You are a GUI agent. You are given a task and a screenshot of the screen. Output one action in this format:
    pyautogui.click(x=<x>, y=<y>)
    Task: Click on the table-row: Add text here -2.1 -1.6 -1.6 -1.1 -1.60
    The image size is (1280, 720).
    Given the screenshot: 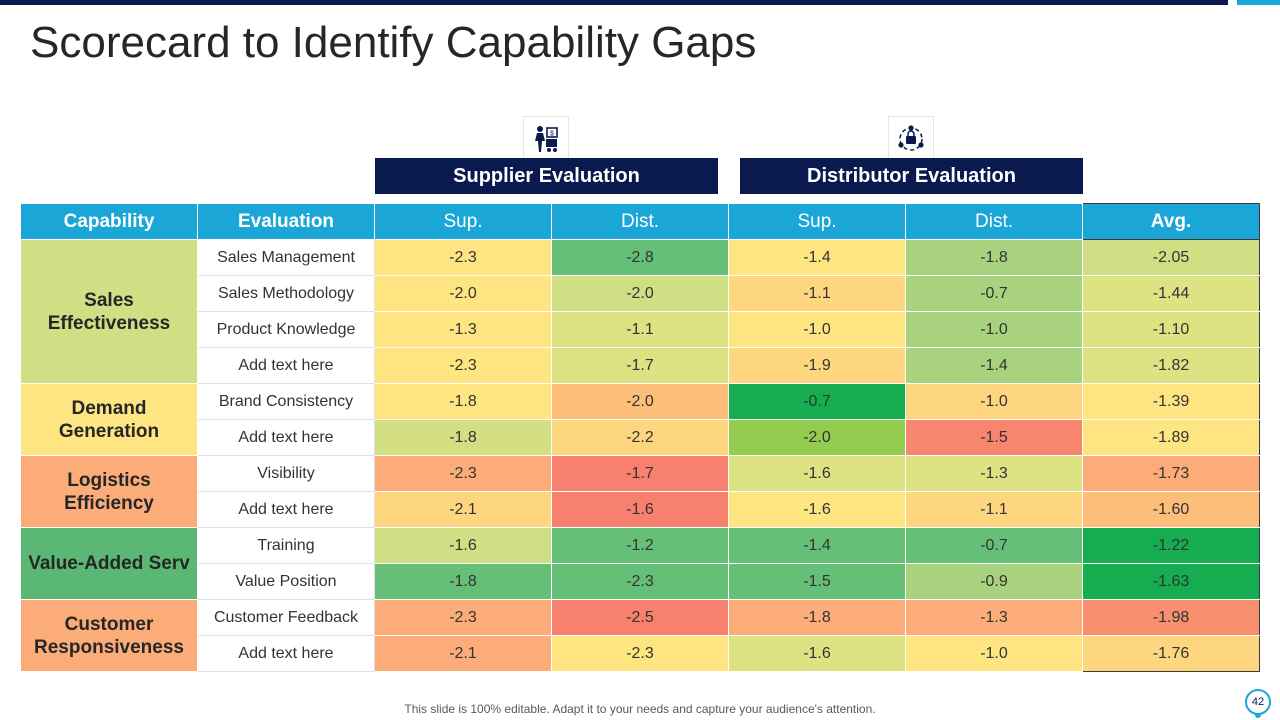 What is the action you would take?
    pyautogui.click(x=640, y=509)
    